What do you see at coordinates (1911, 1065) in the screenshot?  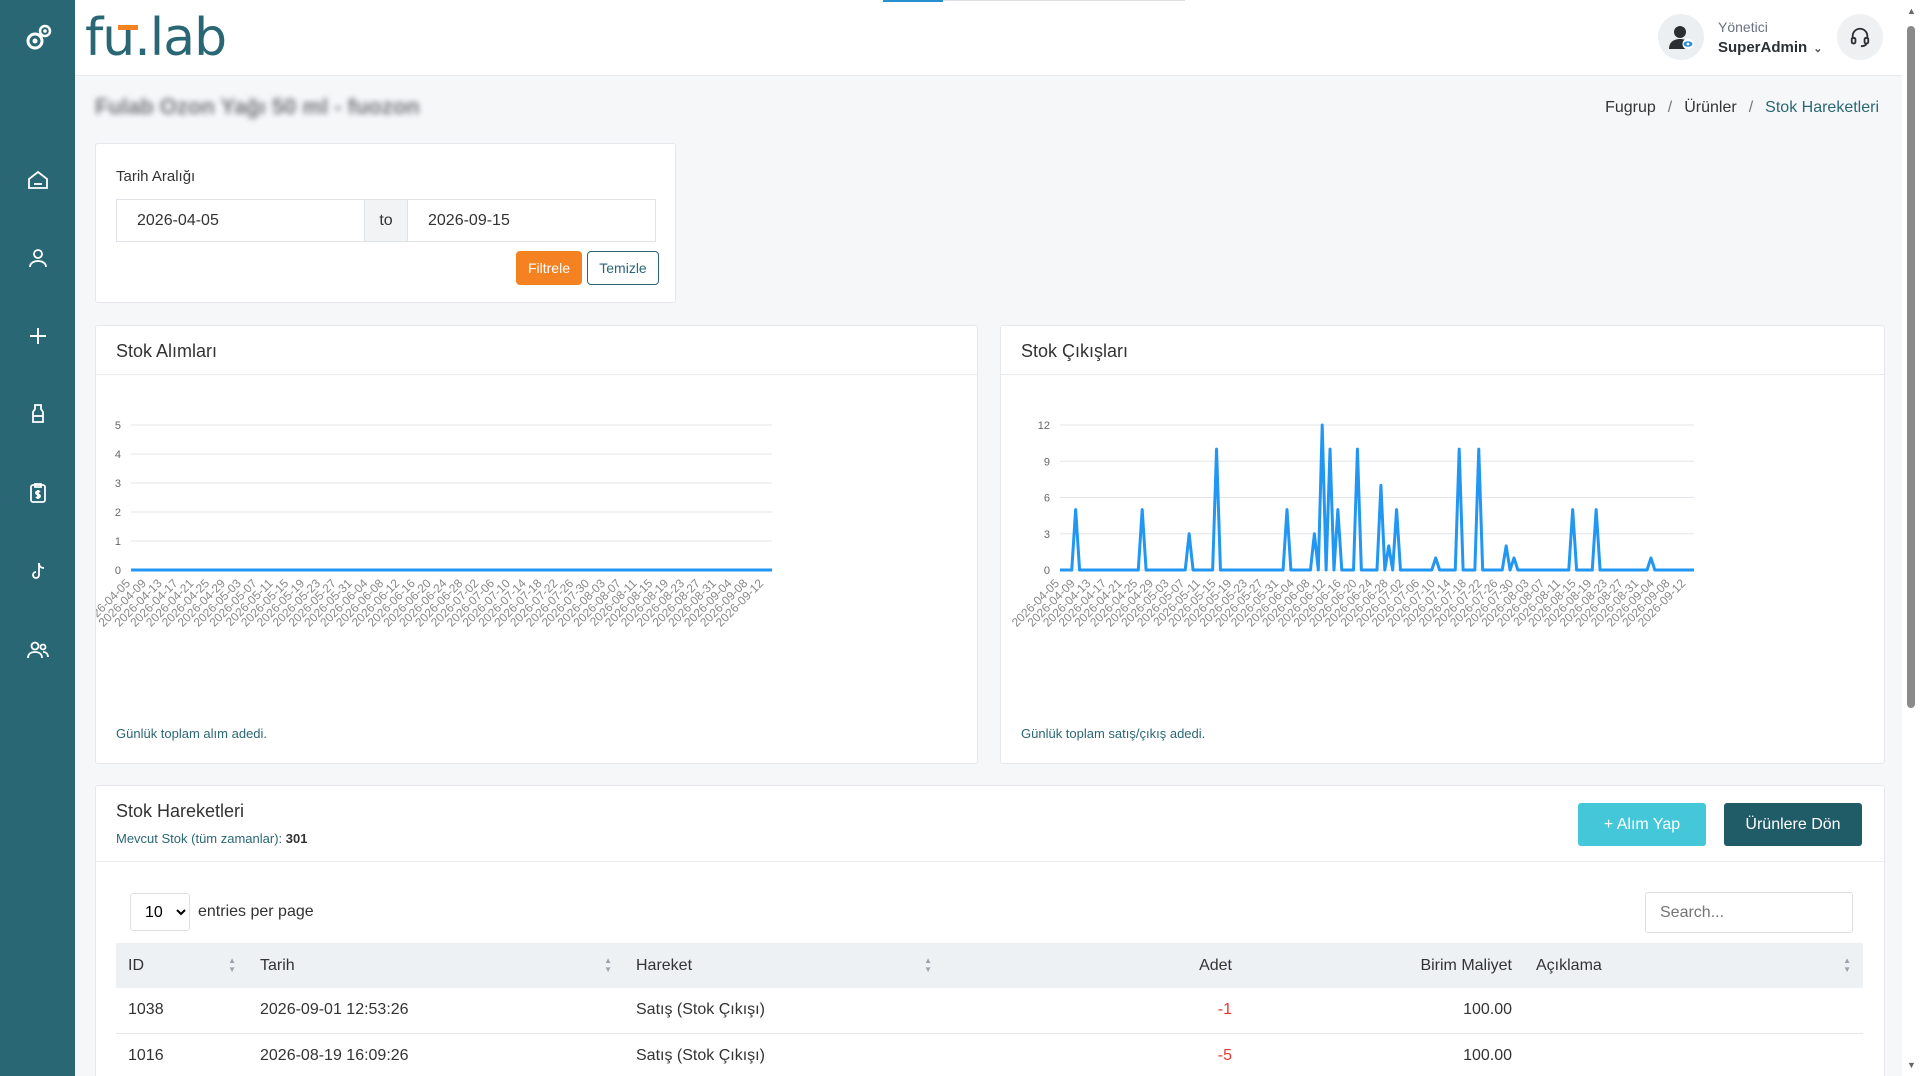 I see `scroll-down-arrow-icon: ▼` at bounding box center [1911, 1065].